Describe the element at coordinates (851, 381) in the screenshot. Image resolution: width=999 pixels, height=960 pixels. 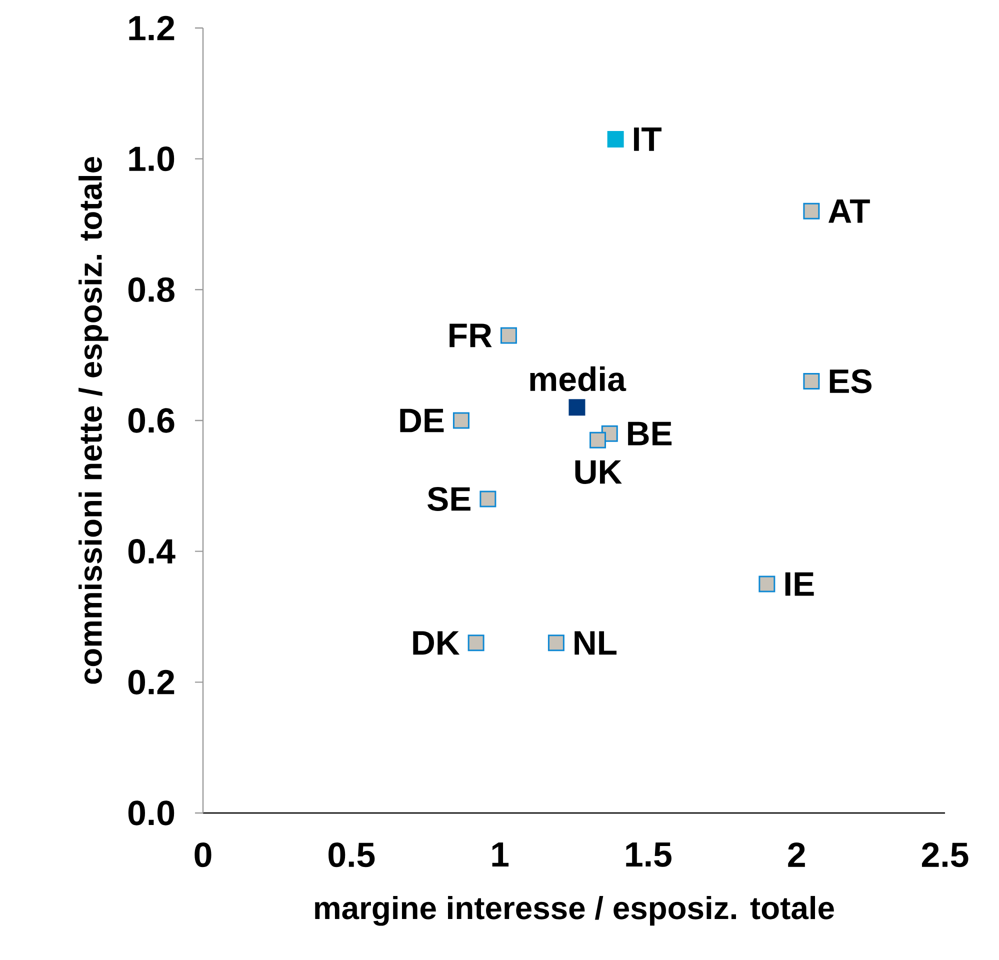
I see `annotation: ES` at that location.